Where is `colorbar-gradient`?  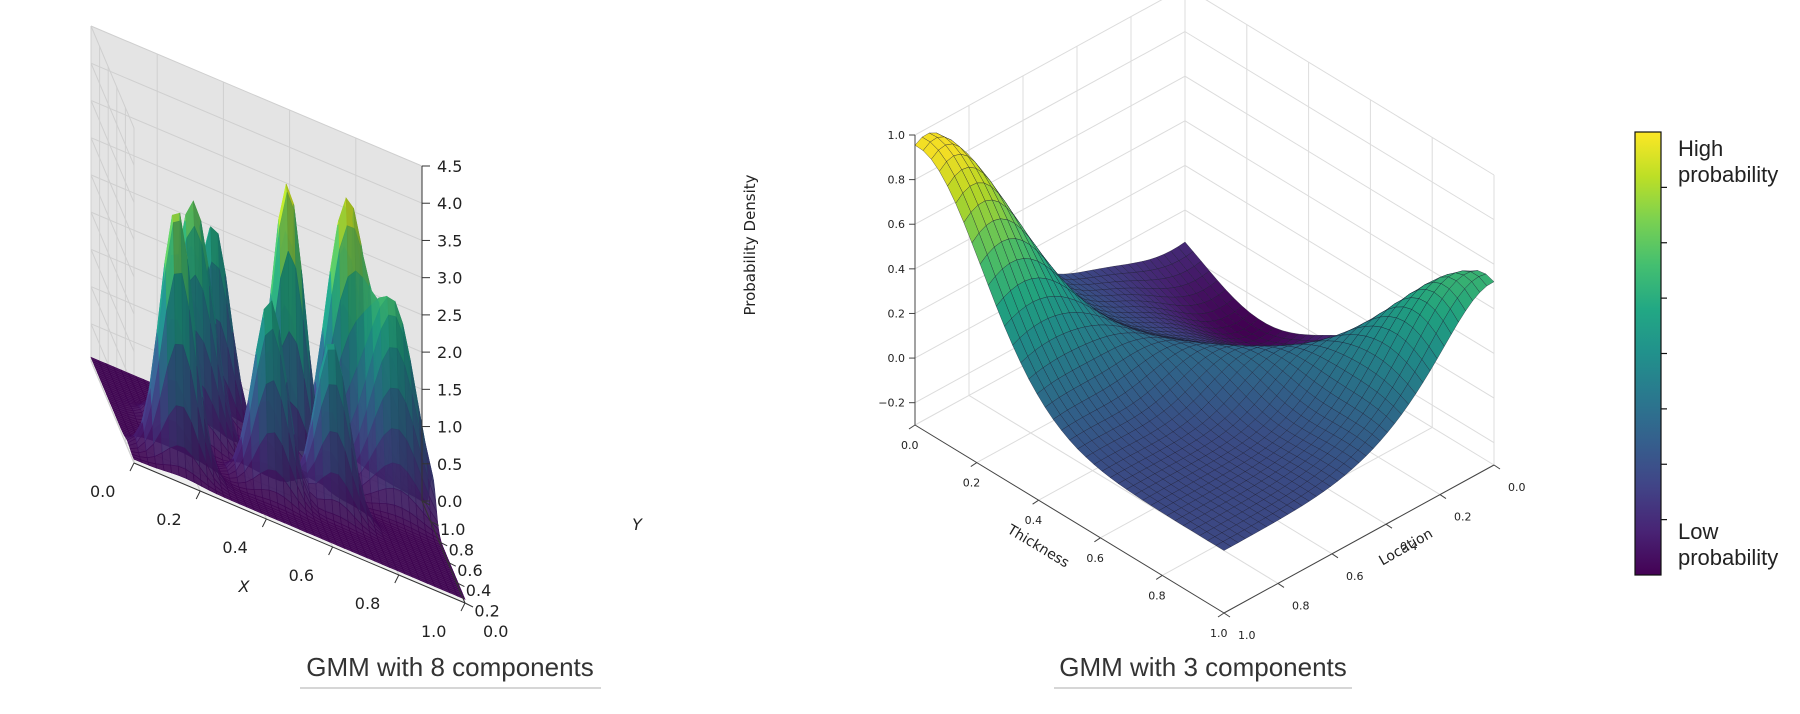 colorbar-gradient is located at coordinates (1648, 353).